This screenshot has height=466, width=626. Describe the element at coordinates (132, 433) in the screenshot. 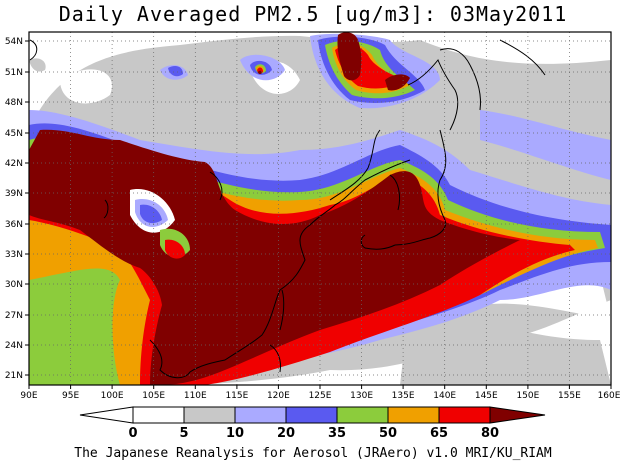

I see `colorbar-label: 0` at that location.